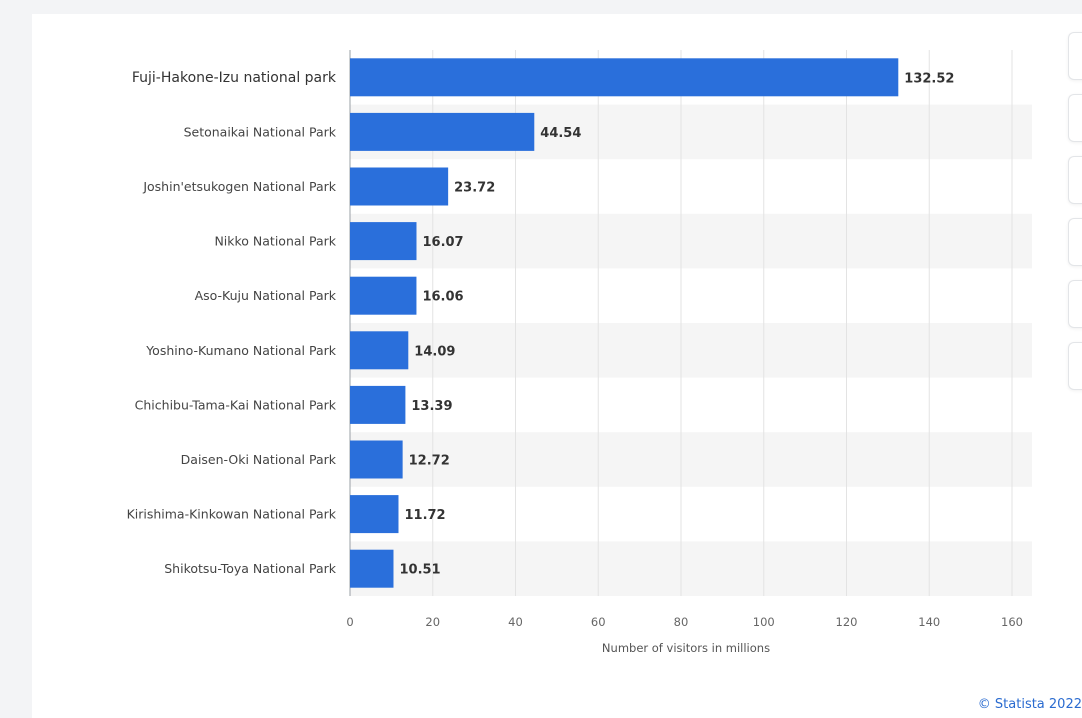 The height and width of the screenshot is (718, 1082). What do you see at coordinates (241, 350) in the screenshot?
I see `category-label: Yoshino-Kumano National Park` at bounding box center [241, 350].